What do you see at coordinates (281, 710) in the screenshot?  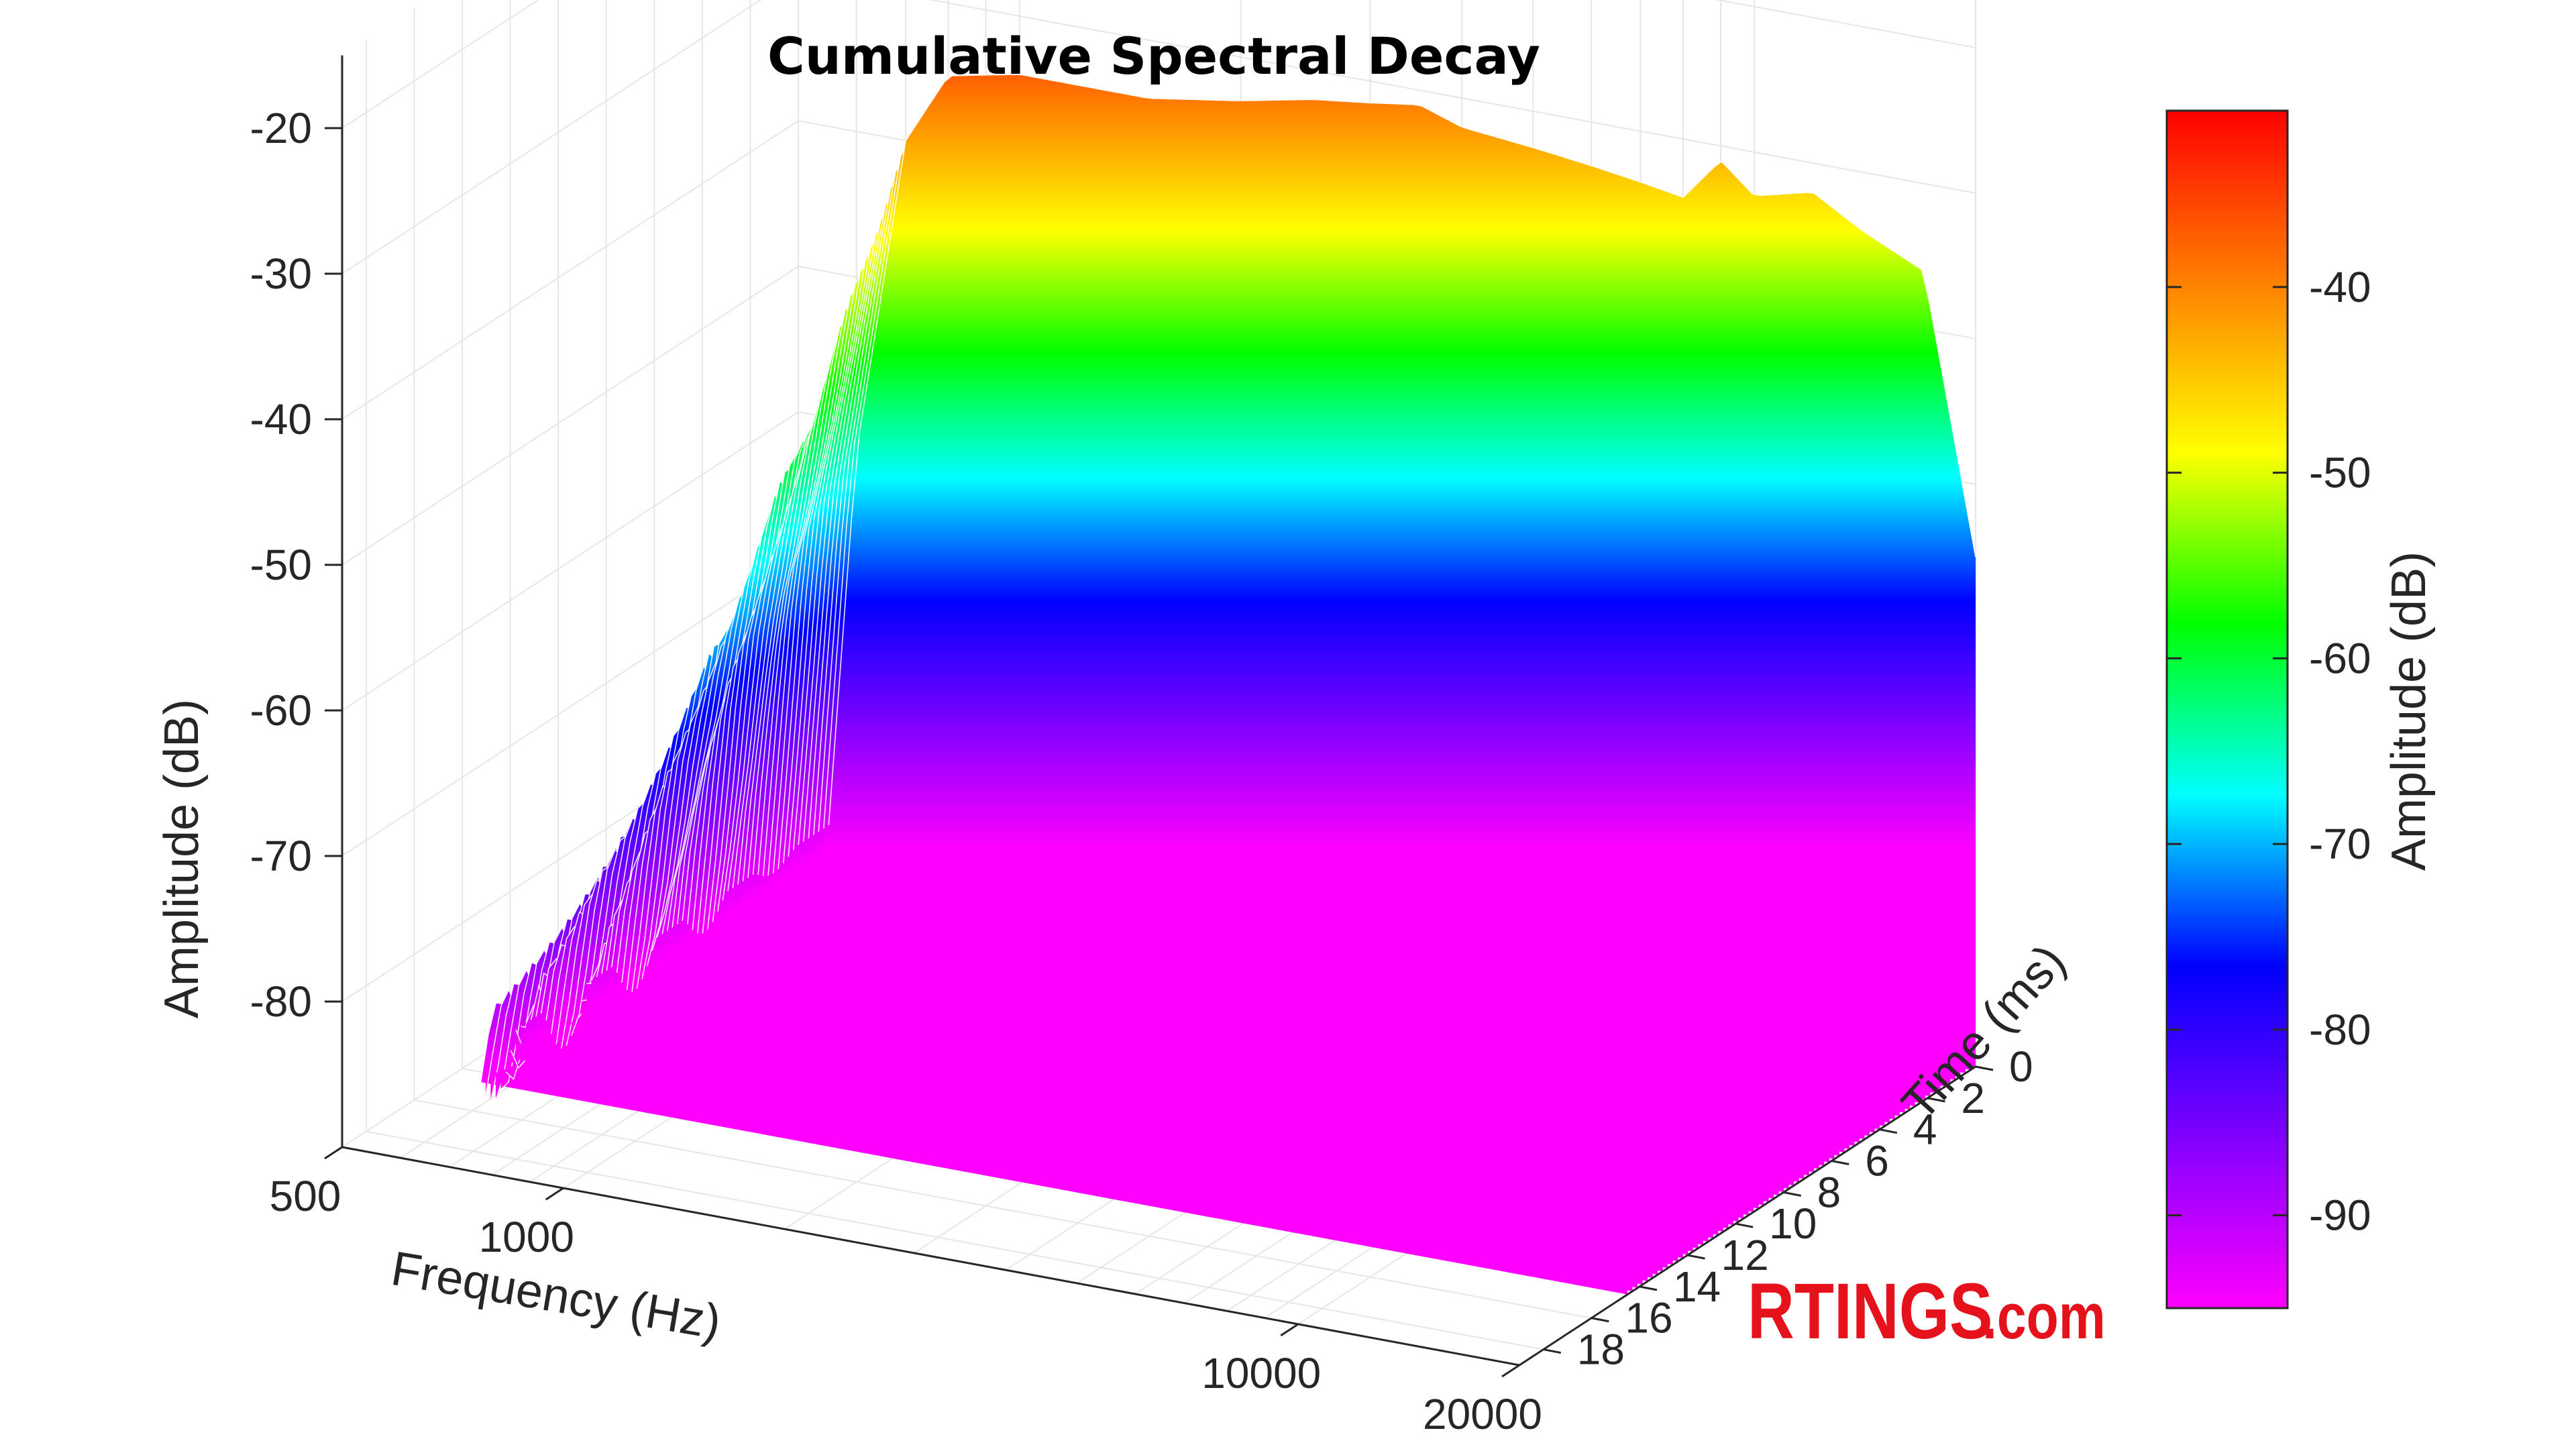 I see `amplitude-tick-label: -60` at bounding box center [281, 710].